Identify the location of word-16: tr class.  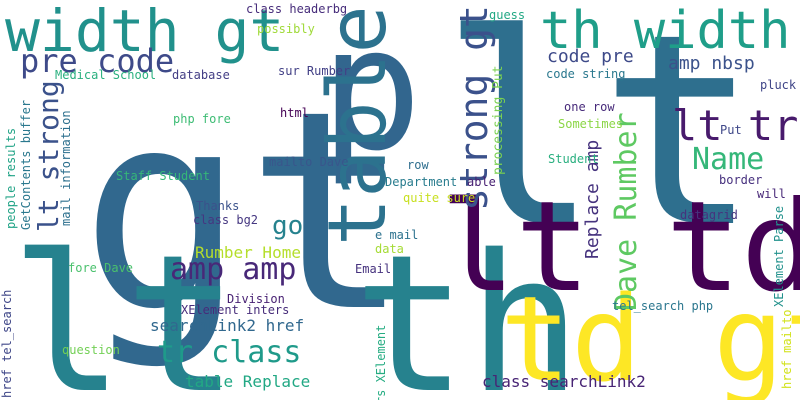
(229, 352).